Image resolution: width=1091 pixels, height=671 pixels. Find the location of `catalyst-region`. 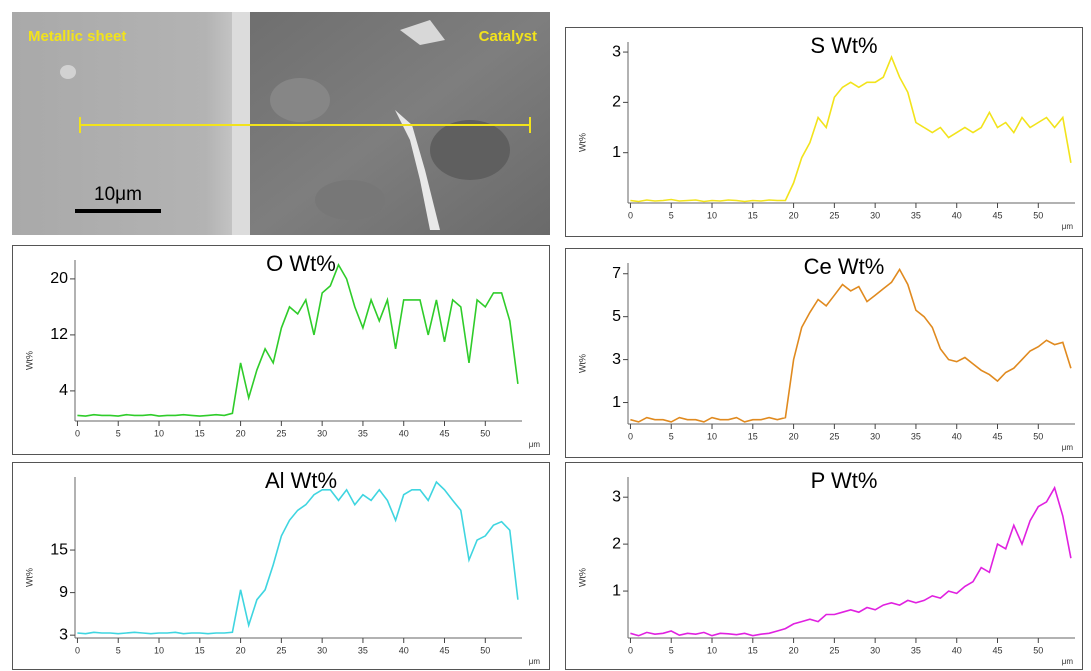

catalyst-region is located at coordinates (400, 123).